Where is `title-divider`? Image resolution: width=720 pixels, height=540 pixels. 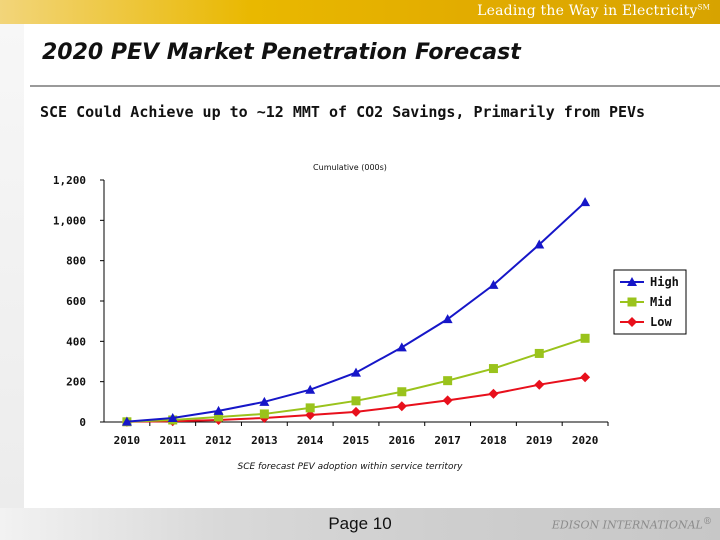
title-divider is located at coordinates (375, 86).